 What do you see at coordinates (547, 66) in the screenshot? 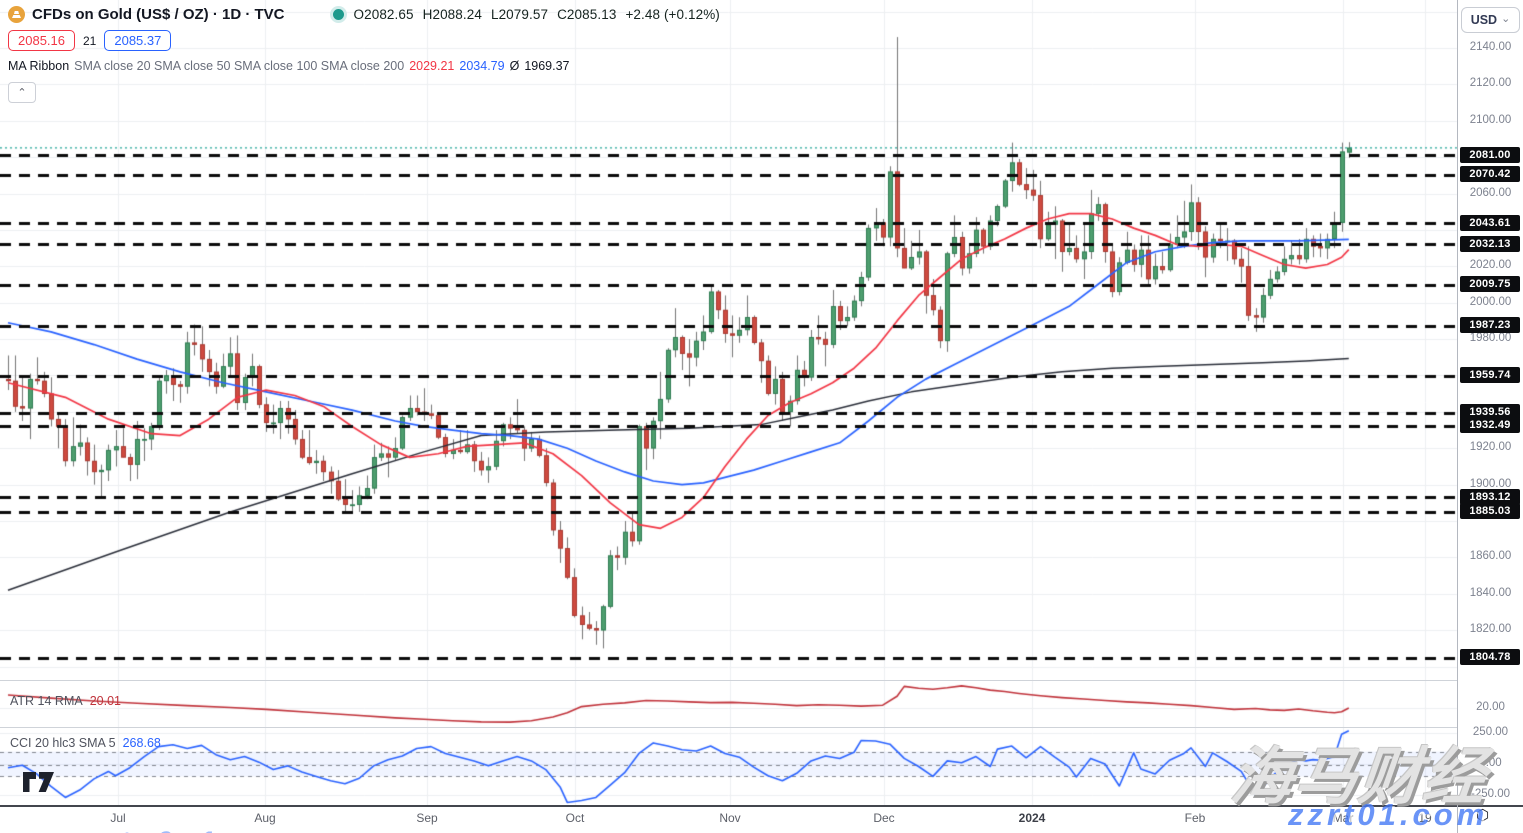
I see `sma200-value: 1969.37` at bounding box center [547, 66].